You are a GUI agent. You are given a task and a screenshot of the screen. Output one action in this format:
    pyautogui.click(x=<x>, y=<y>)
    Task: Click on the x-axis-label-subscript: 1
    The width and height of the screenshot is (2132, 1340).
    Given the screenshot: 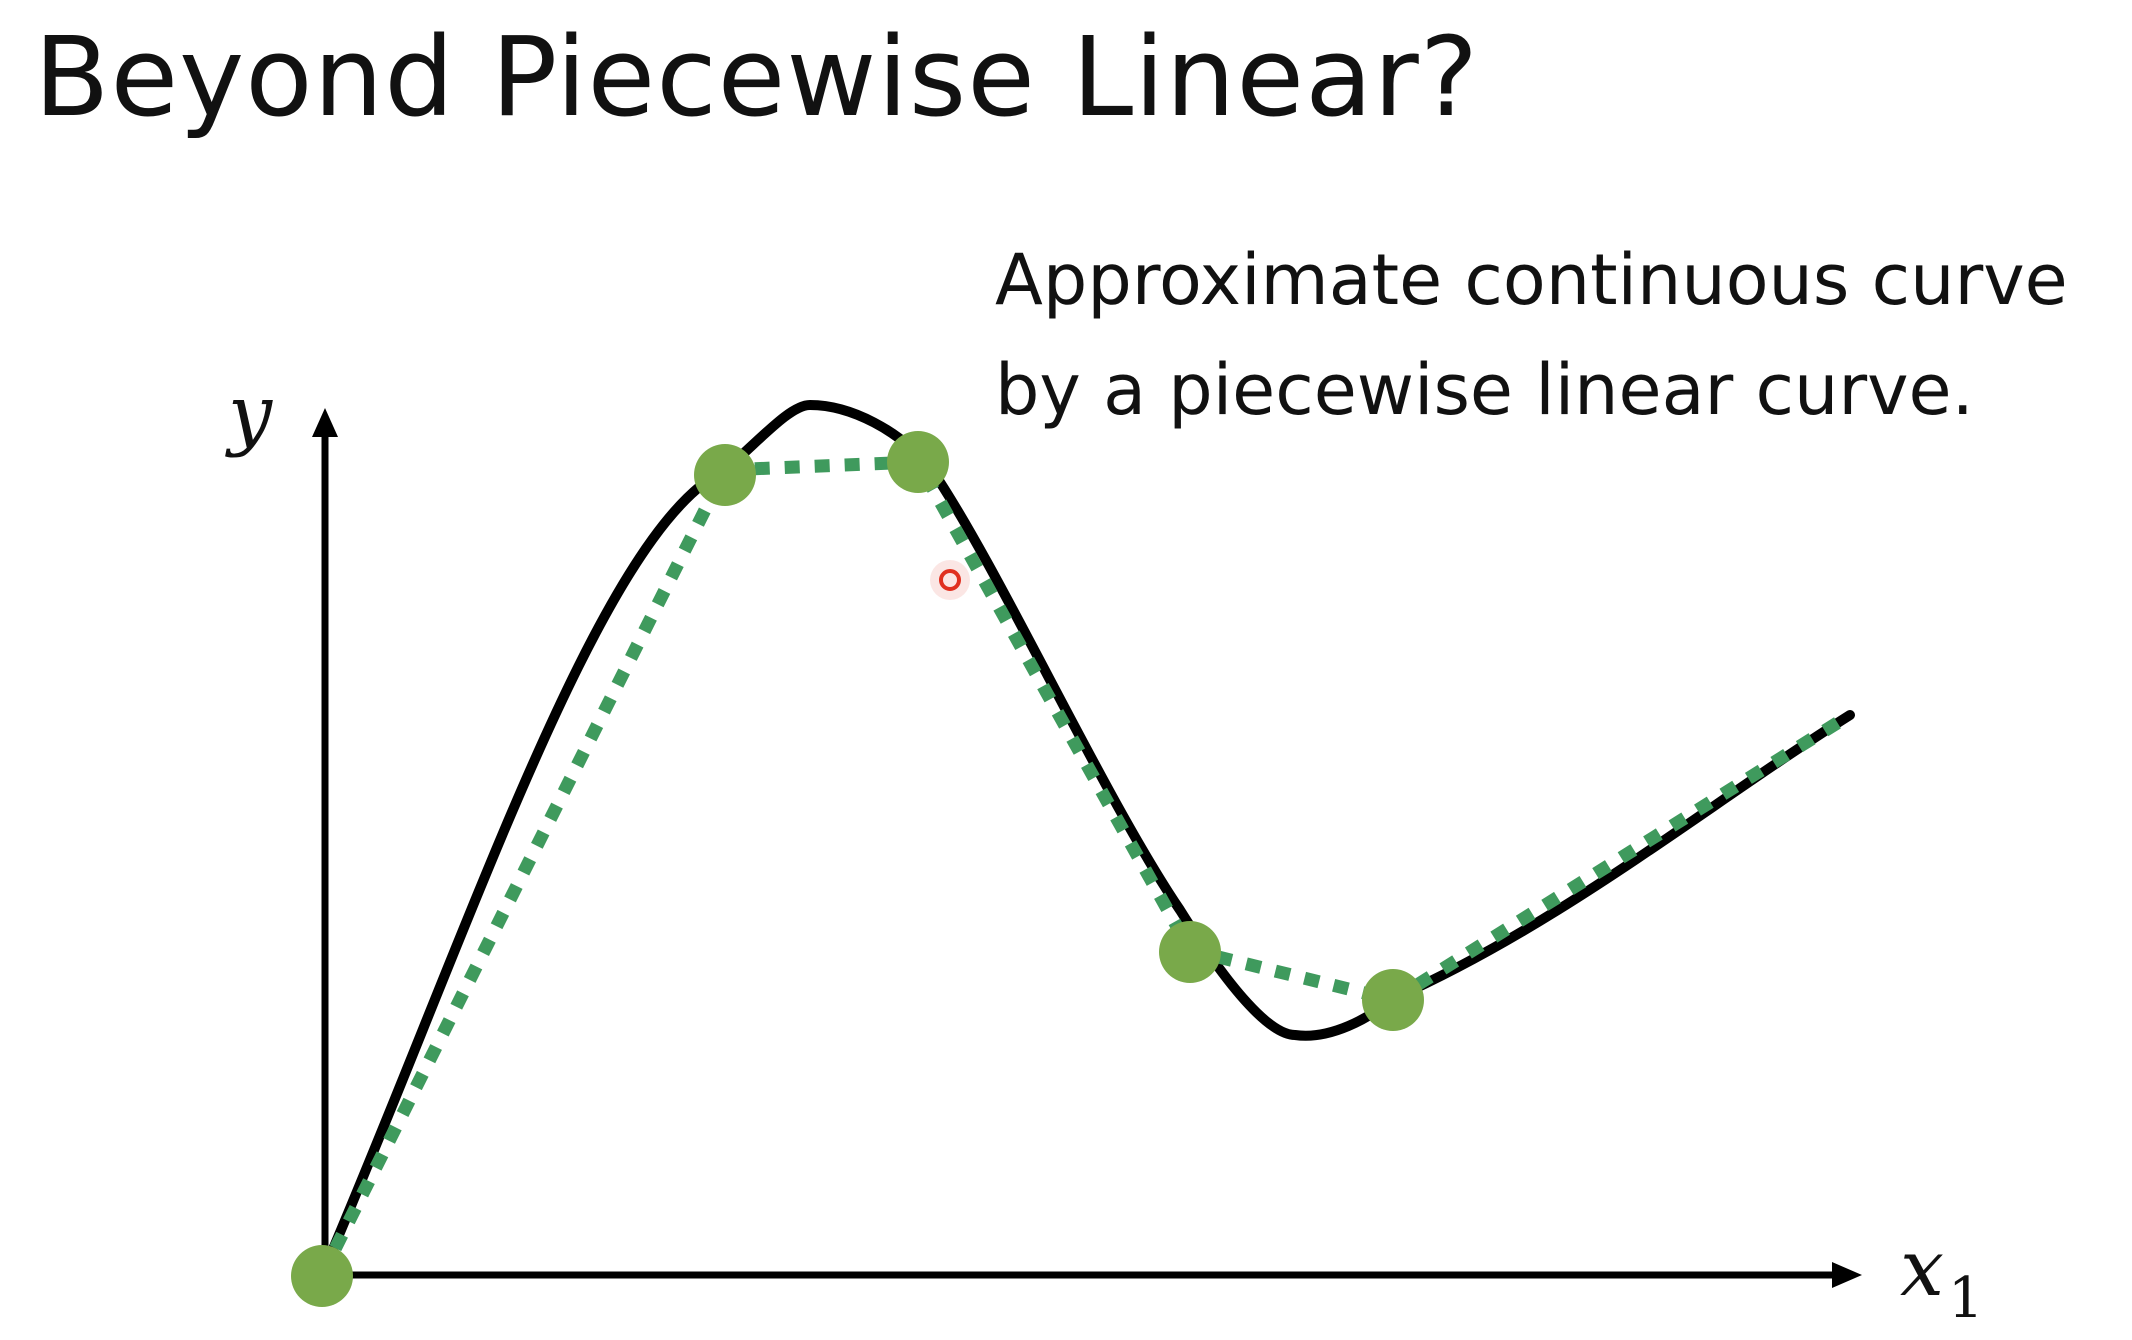 What is the action you would take?
    pyautogui.click(x=1966, y=1298)
    